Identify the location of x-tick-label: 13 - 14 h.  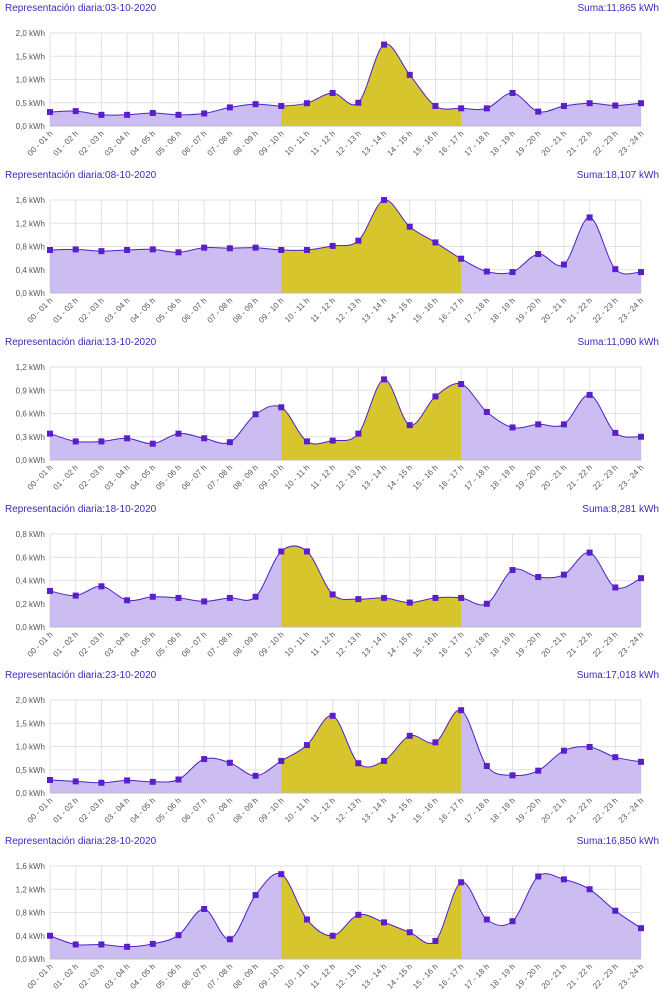
(374, 143).